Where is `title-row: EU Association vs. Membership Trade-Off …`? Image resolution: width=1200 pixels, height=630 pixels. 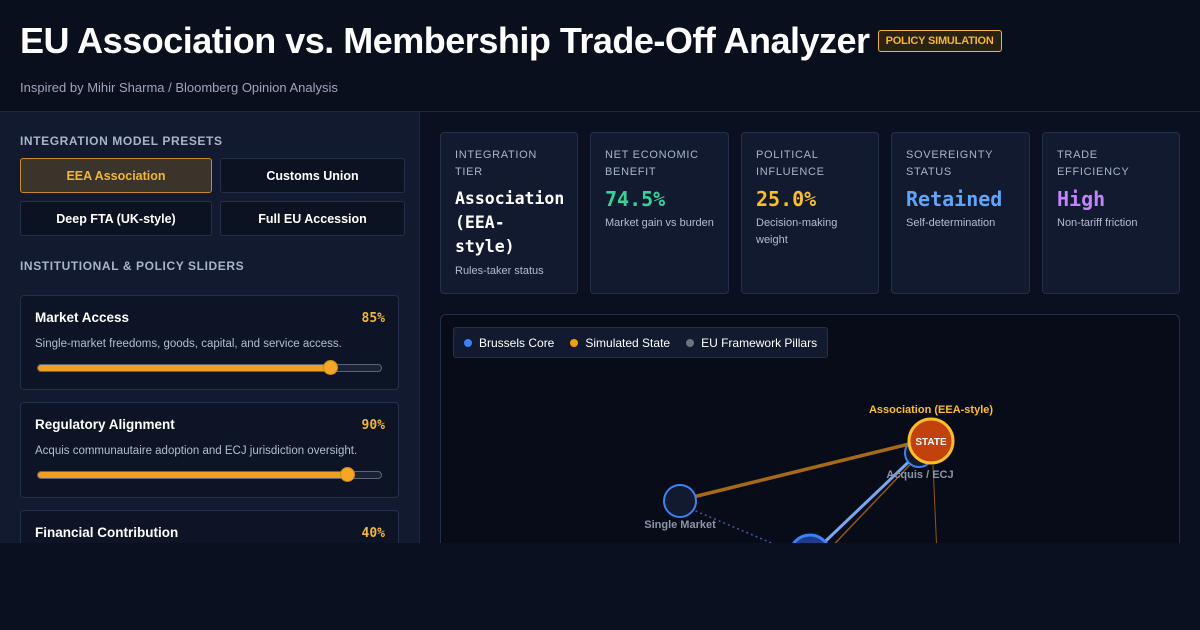
title-row: EU Association vs. Membership Trade-Off … is located at coordinates (511, 41).